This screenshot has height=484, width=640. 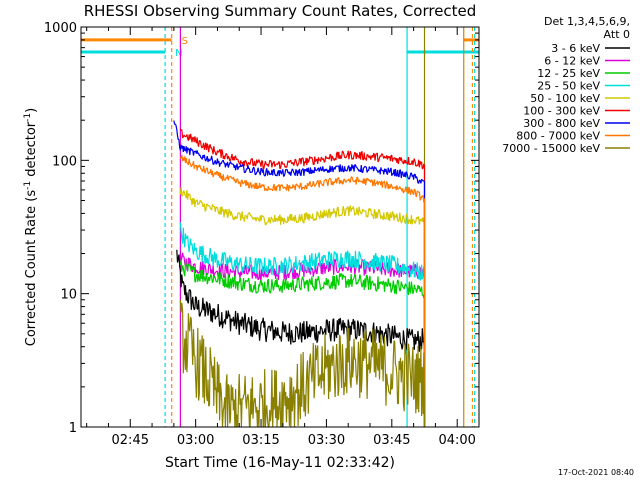 I want to click on x-tick-label-0: 02:45, so click(x=130, y=440).